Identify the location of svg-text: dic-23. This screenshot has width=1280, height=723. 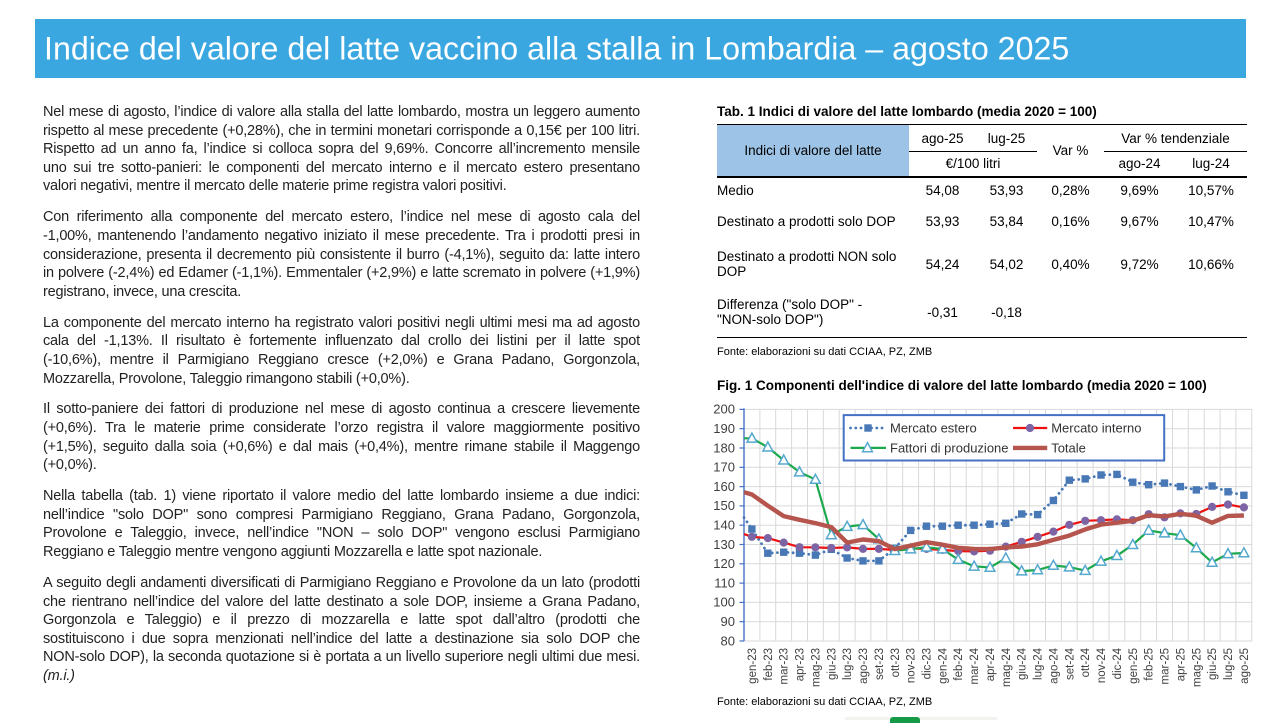
(928, 663).